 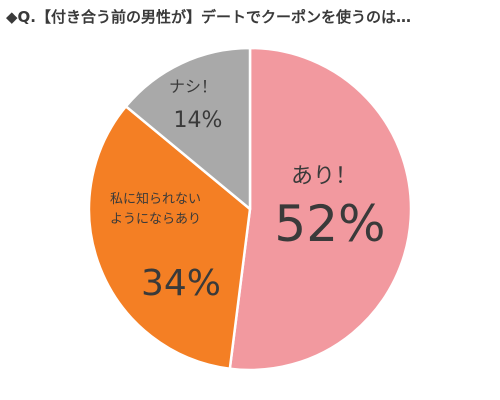 I want to click on pie-slice-nashi, so click(x=188, y=128).